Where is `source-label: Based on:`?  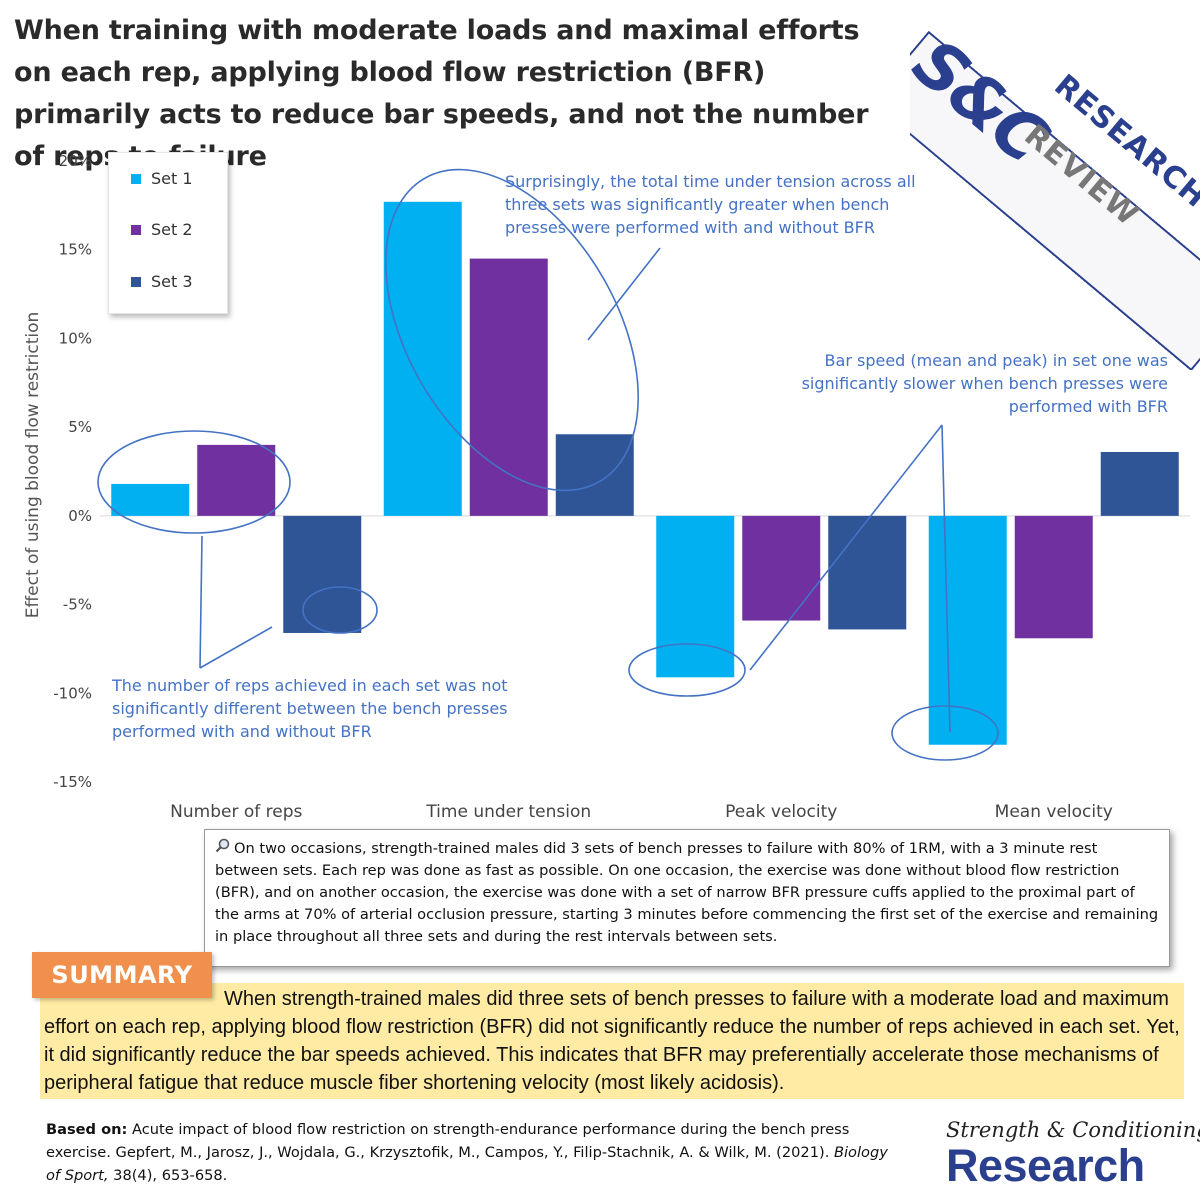
source-label: Based on: is located at coordinates (87, 1129).